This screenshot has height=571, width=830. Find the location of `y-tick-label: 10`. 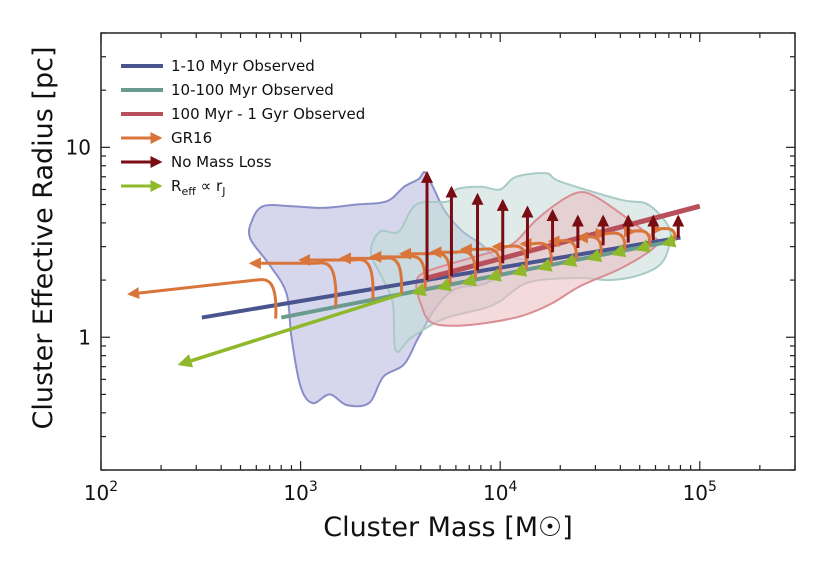

y-tick-label: 10 is located at coordinates (78, 147).